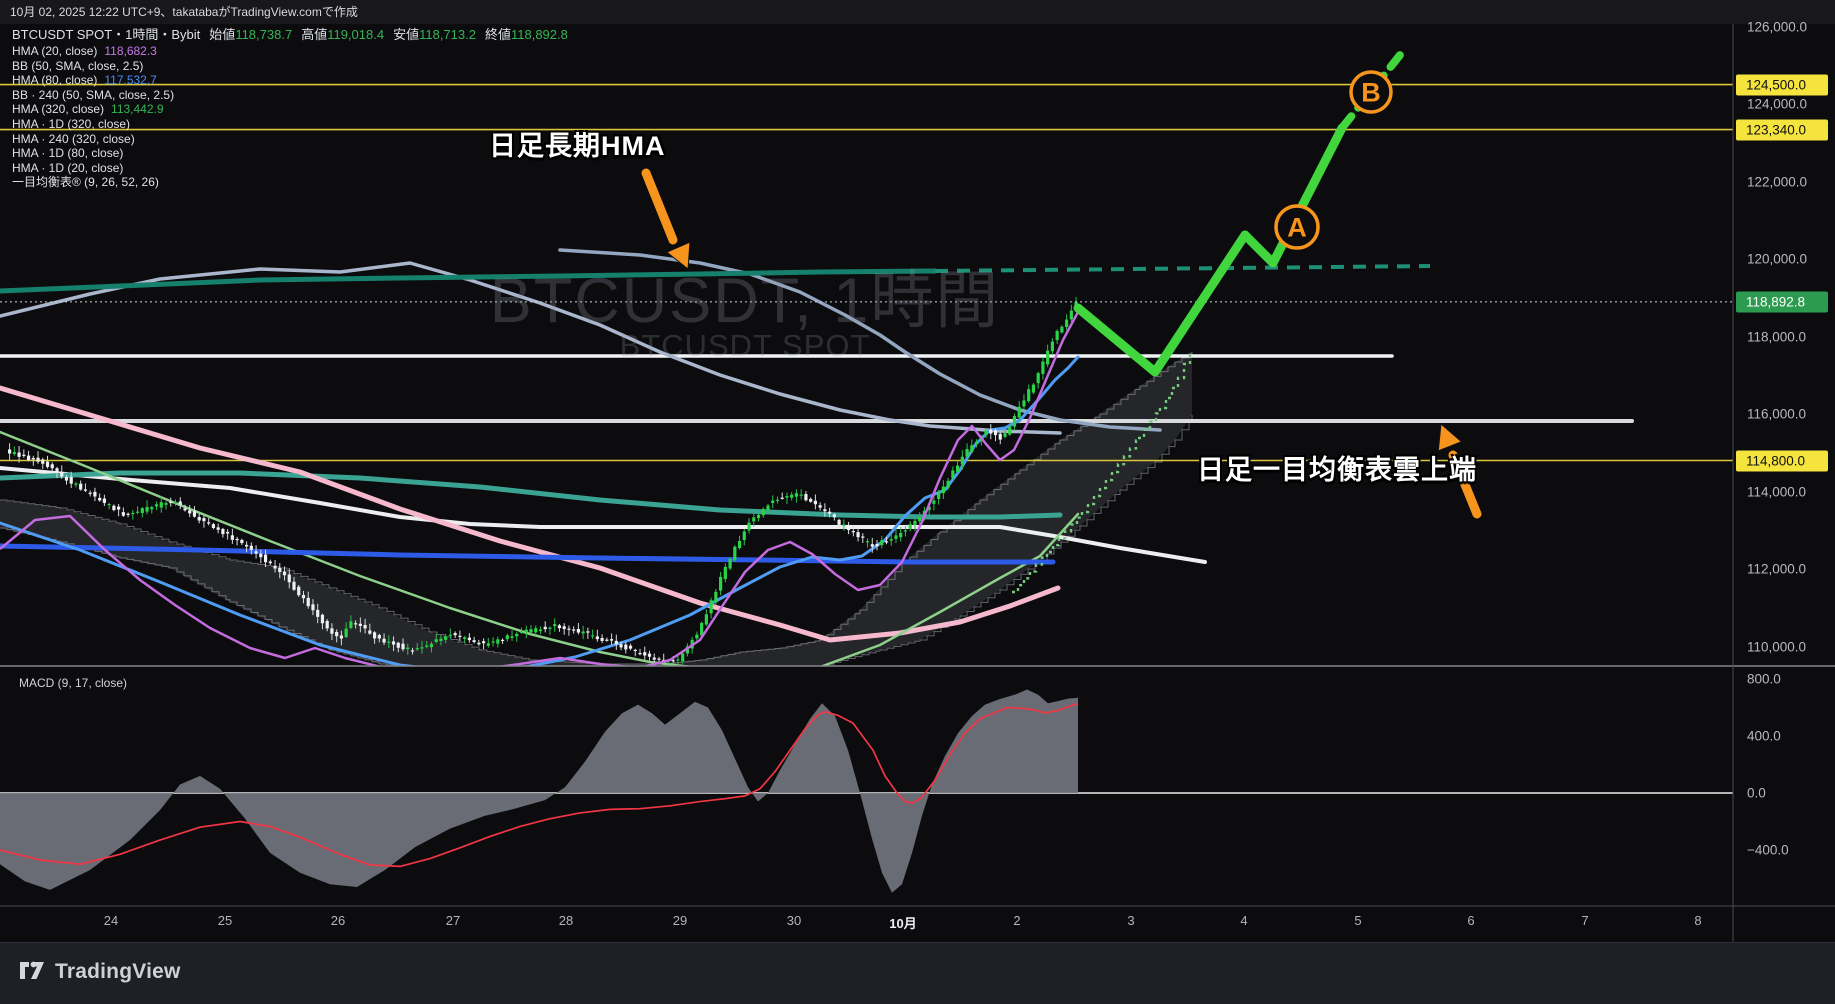 This screenshot has height=1004, width=1835. I want to click on hma-1d-320-dashed, so click(1182, 268).